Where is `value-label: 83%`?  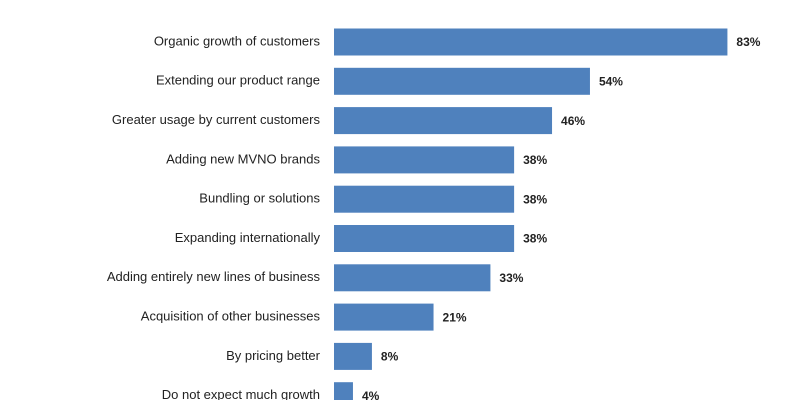 value-label: 83% is located at coordinates (748, 42).